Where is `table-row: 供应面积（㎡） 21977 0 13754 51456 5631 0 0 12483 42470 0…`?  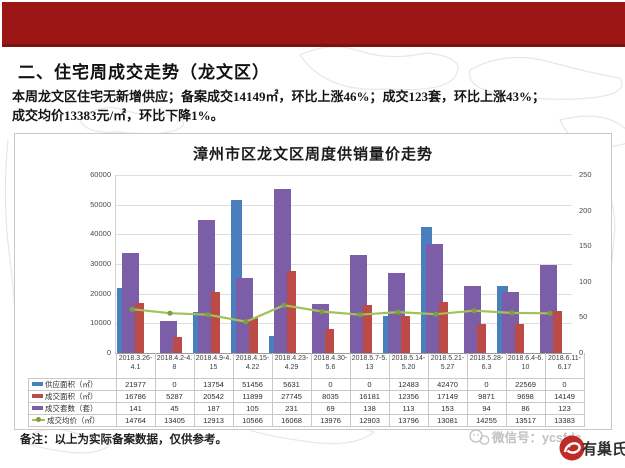 table-row: 供应面积（㎡） 21977 0 13754 51456 5631 0 0 12483 42470 0… is located at coordinates (306, 384).